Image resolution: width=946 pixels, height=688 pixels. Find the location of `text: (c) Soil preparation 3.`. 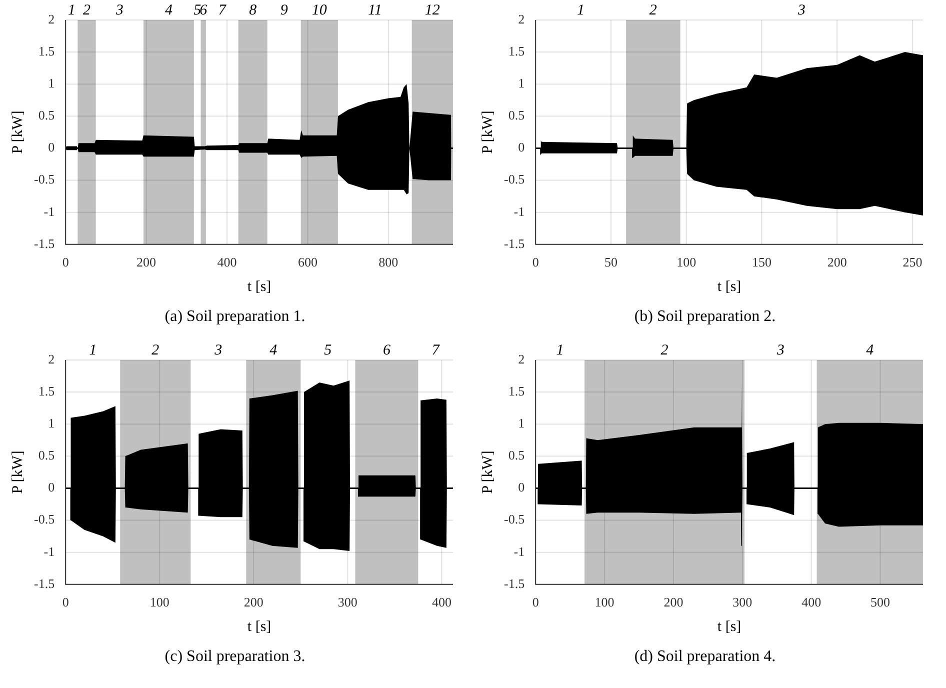

text: (c) Soil preparation 3. is located at coordinates (235, 657).